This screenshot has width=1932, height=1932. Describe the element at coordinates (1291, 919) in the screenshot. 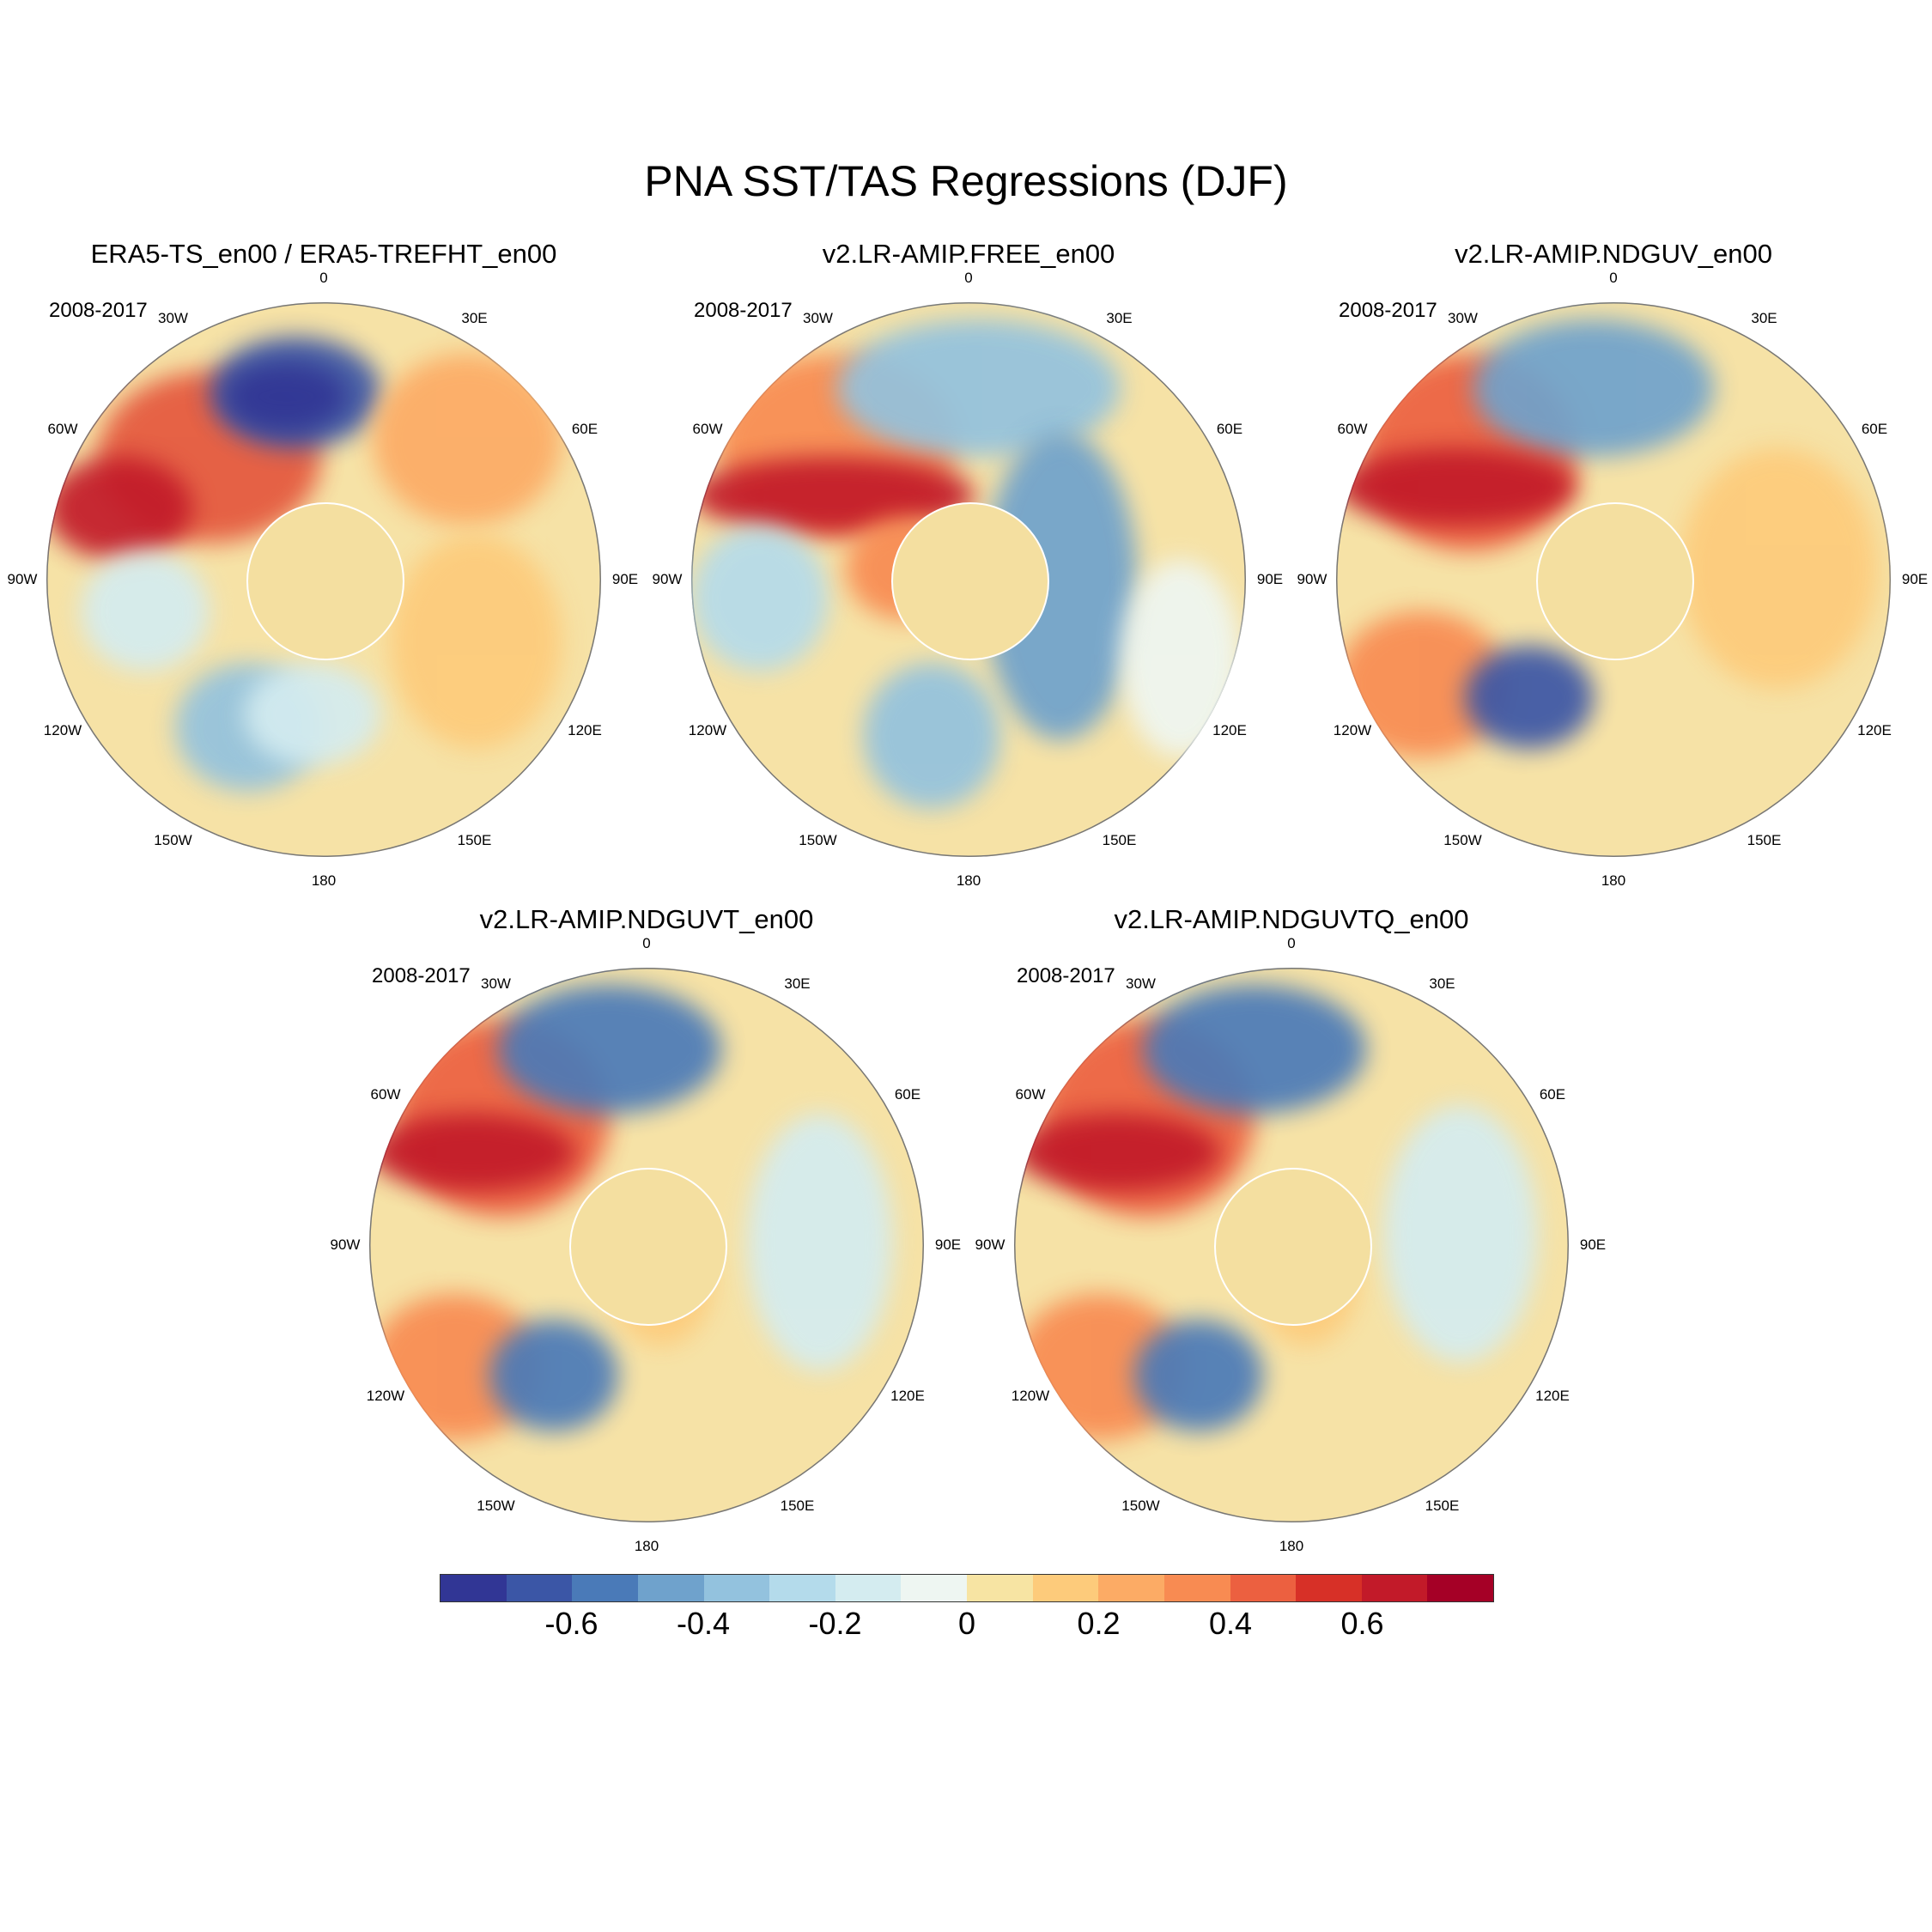

I see `panel-title: v2.LR-AMIP.NDGUVTQ_en00` at that location.